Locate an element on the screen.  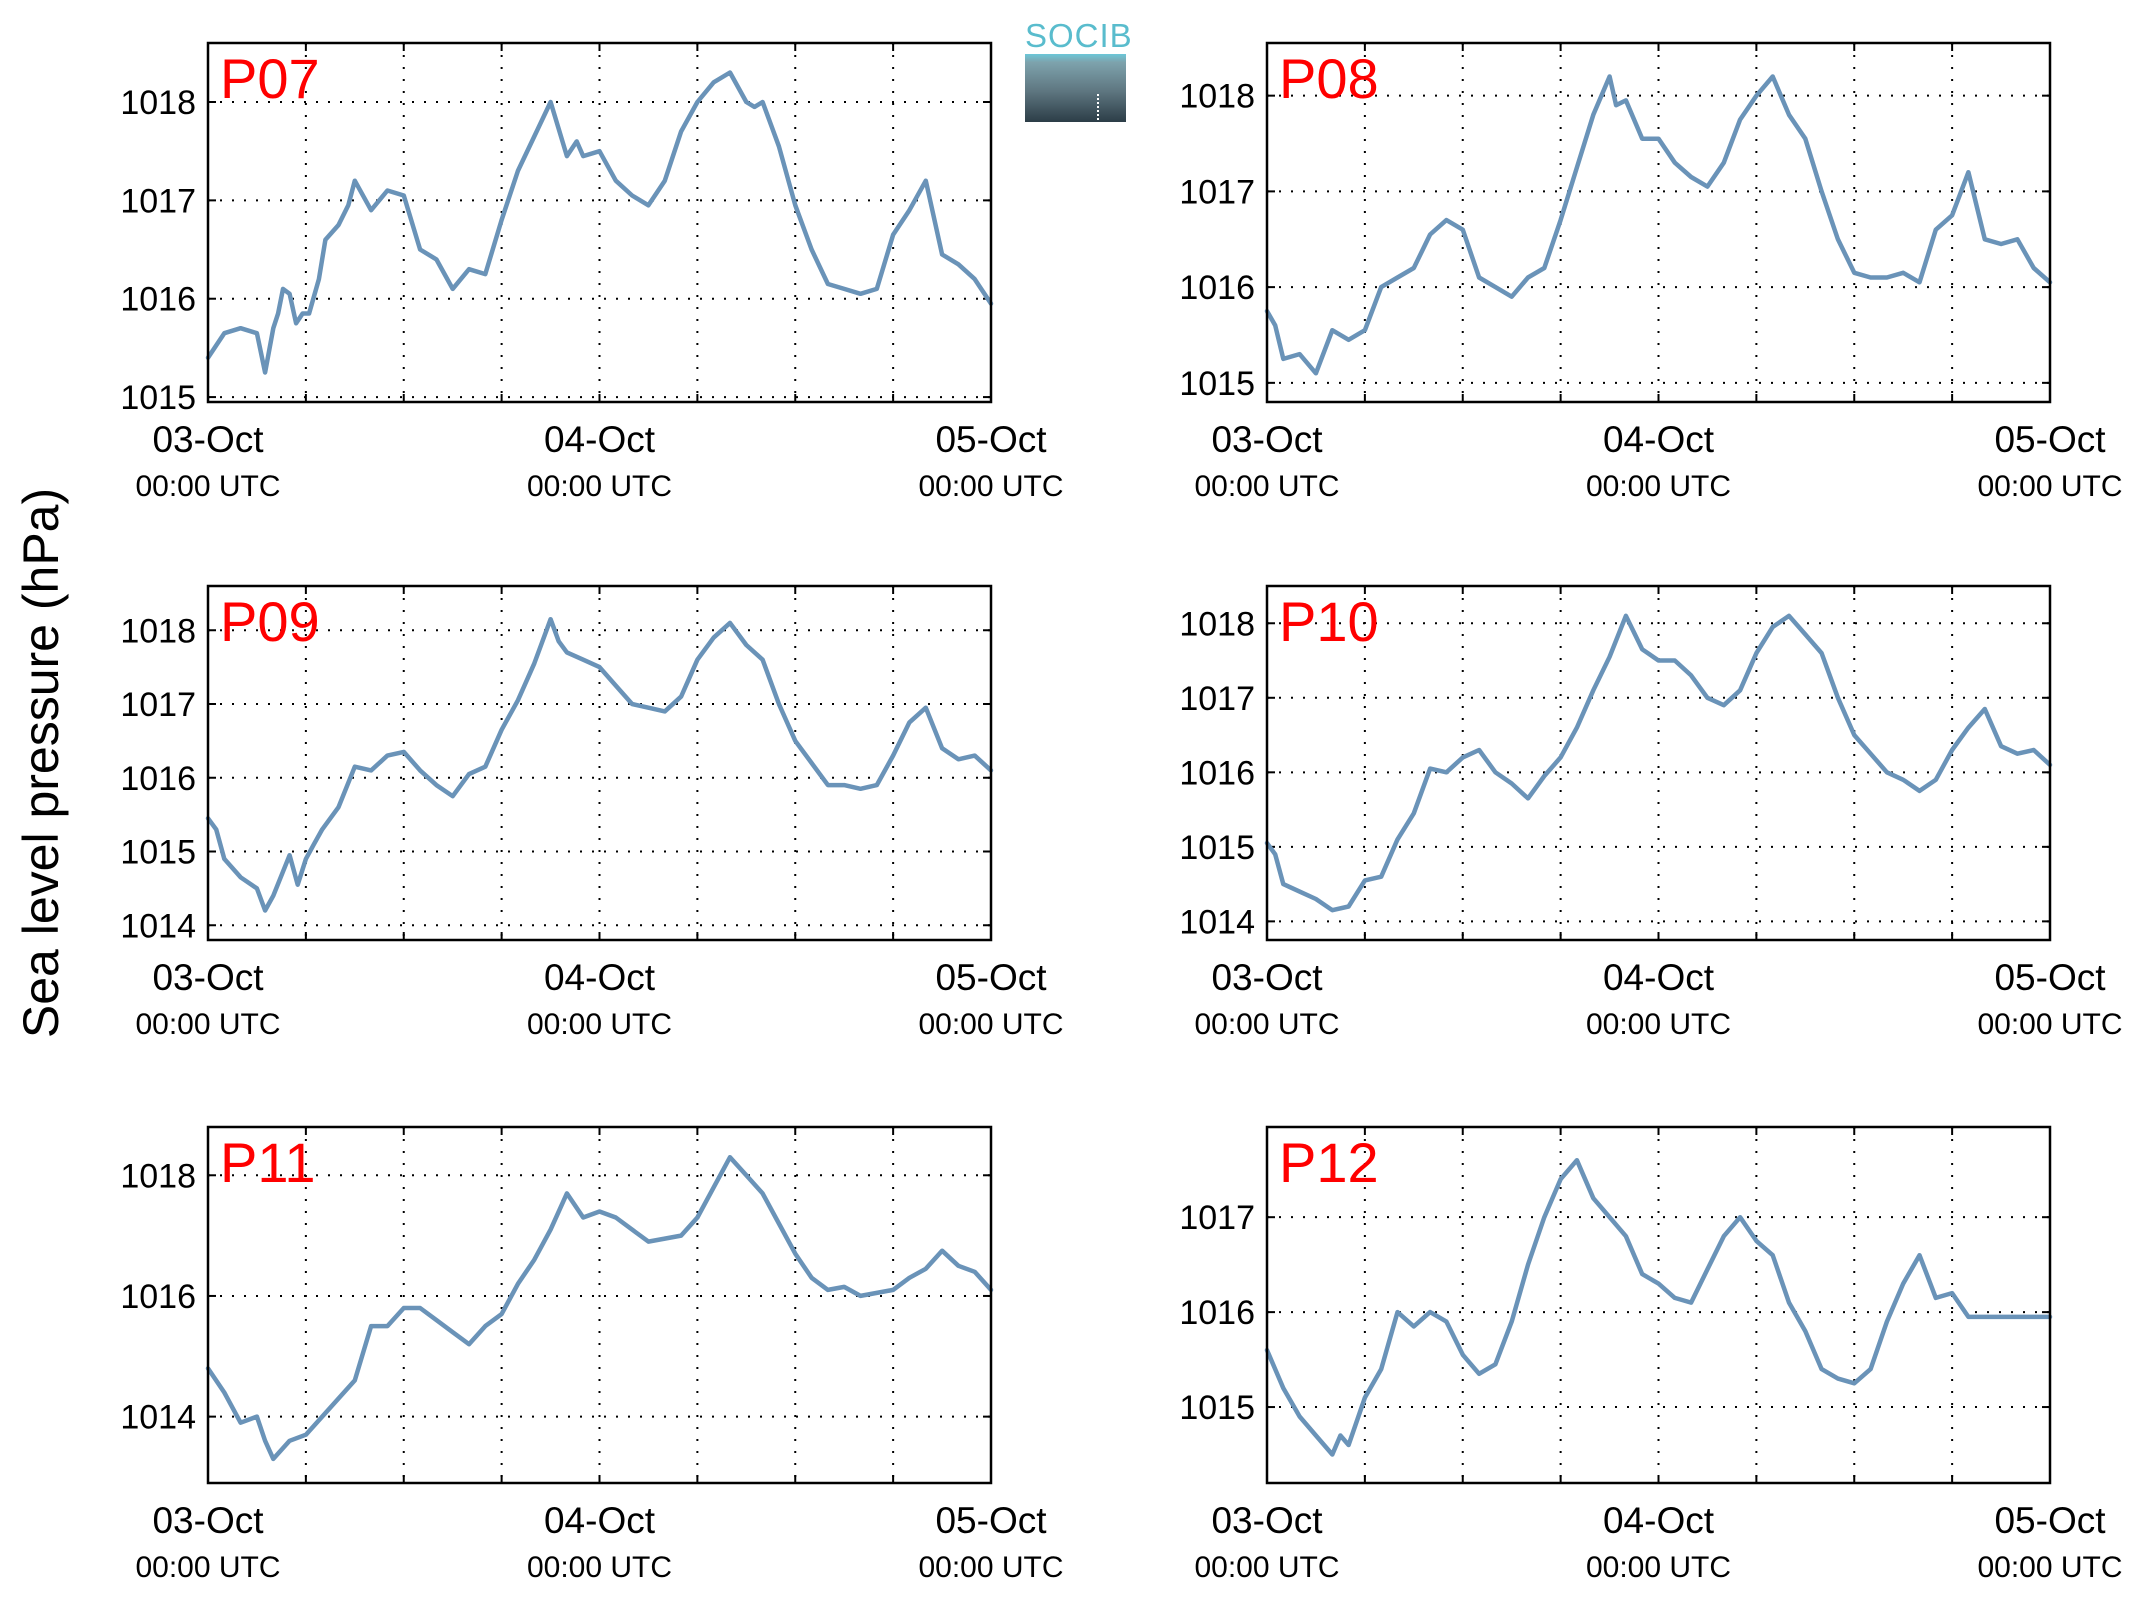
panel-label: P10 is located at coordinates (1329, 621).